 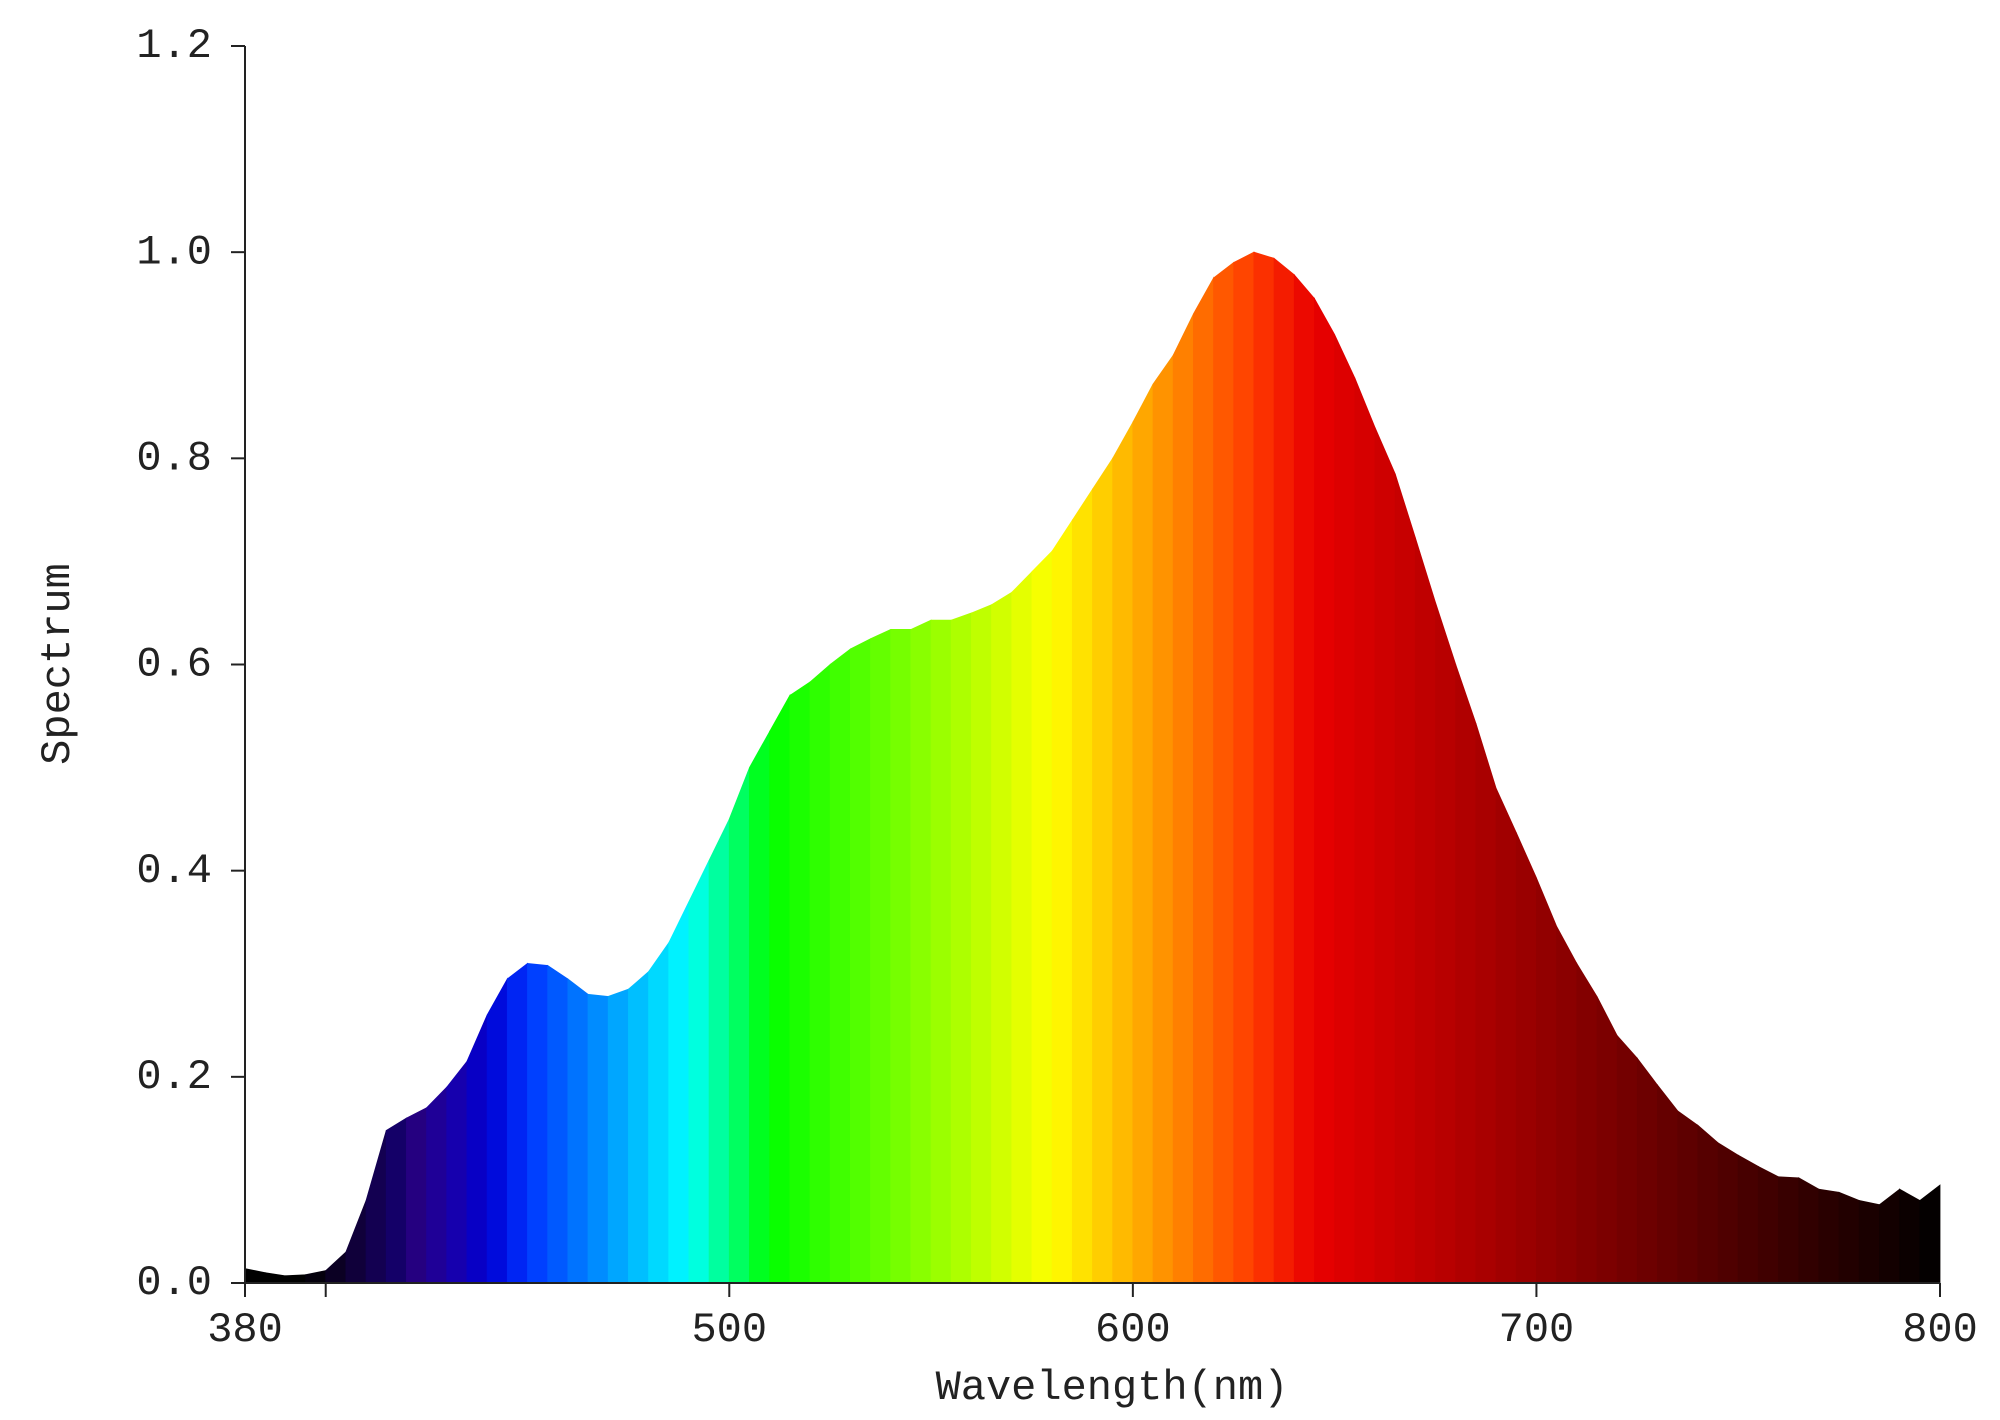 I want to click on y-tick-label: 0.4, so click(x=174, y=871).